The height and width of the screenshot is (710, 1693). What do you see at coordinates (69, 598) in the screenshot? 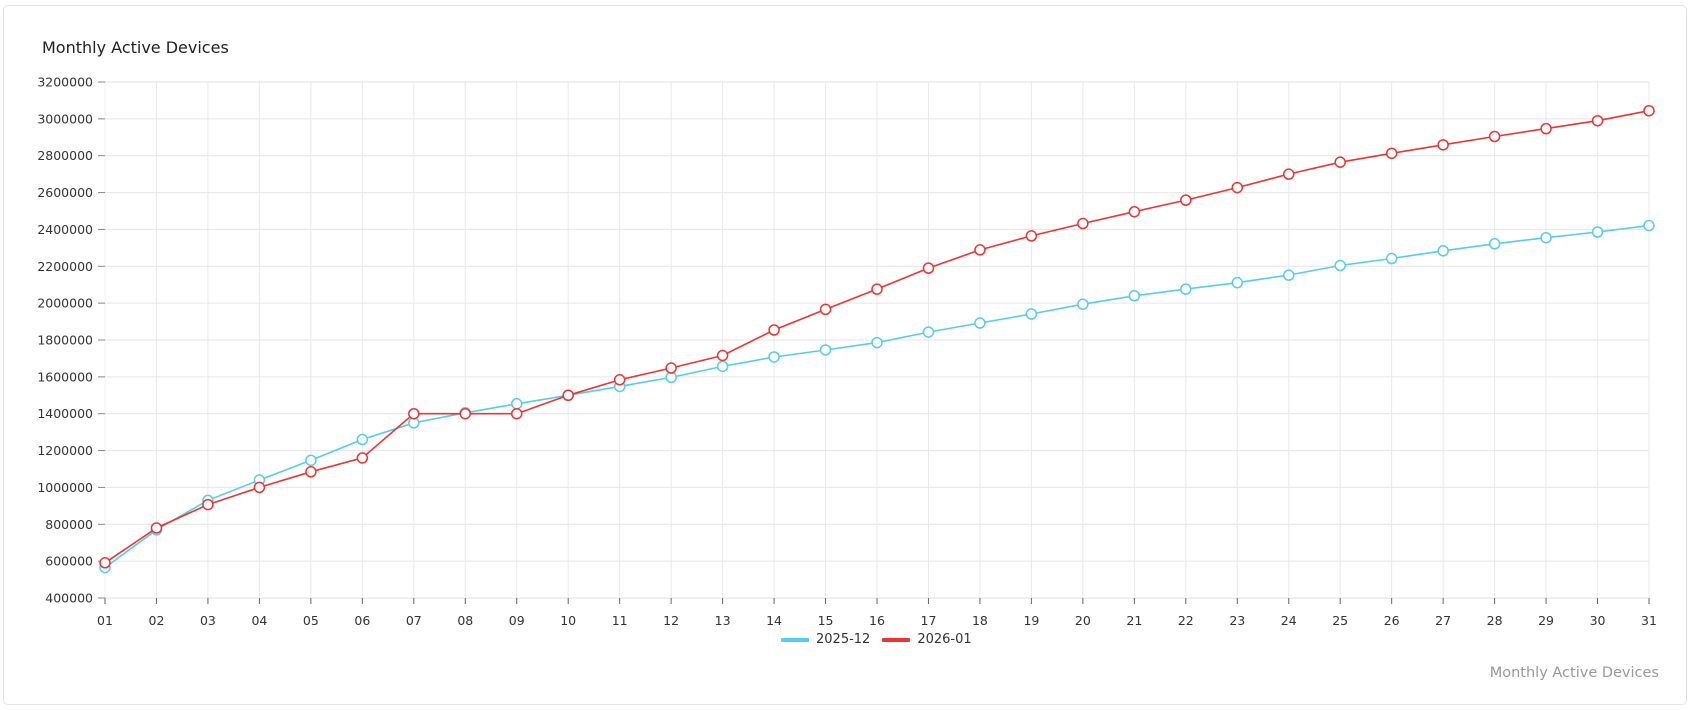
I see `y-tick-label: 400000` at bounding box center [69, 598].